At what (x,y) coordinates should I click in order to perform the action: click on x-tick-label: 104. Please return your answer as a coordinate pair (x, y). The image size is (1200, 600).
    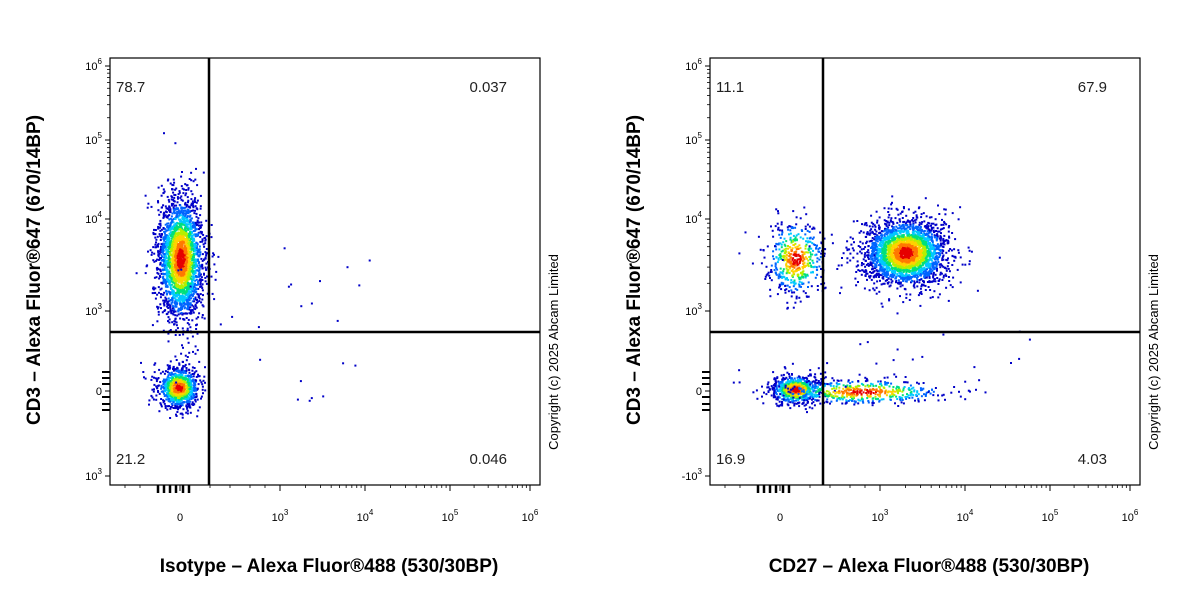
    Looking at the image, I should click on (965, 516).